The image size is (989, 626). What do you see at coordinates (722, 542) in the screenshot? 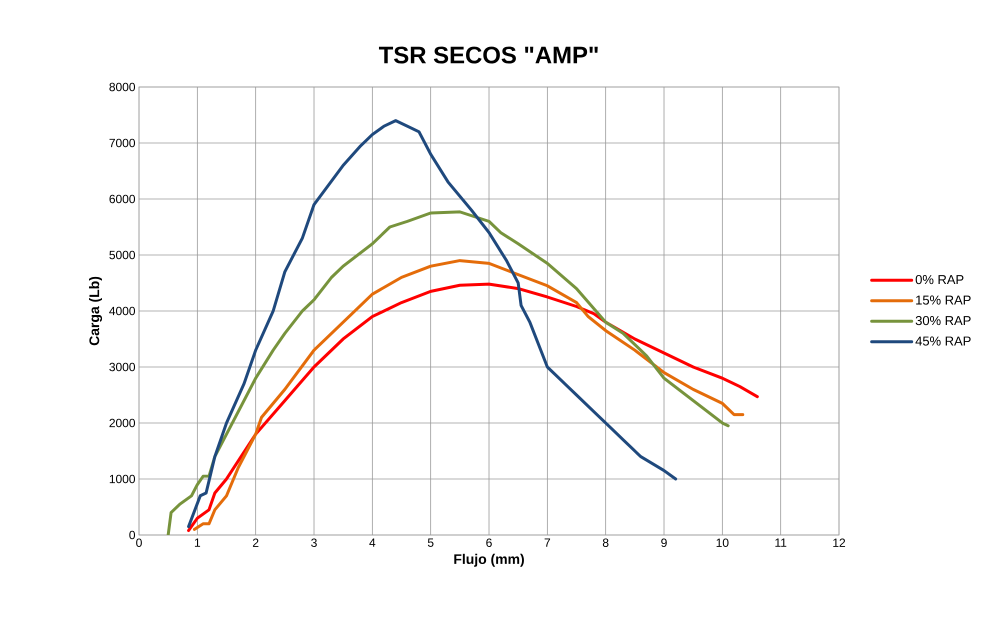
I see `x-tick-label: 10` at bounding box center [722, 542].